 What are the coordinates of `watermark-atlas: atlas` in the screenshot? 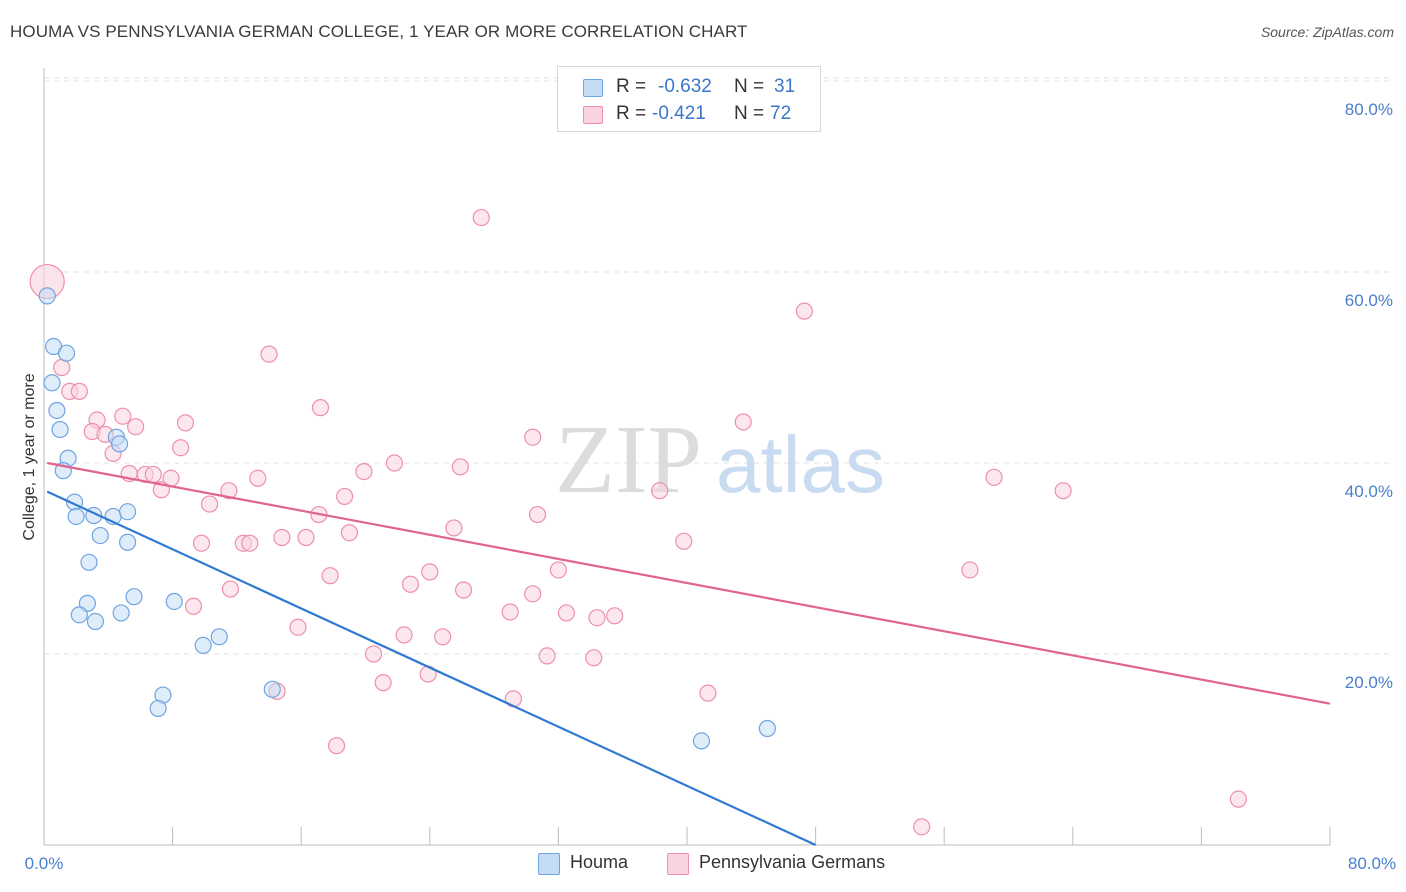 It's located at (800, 464).